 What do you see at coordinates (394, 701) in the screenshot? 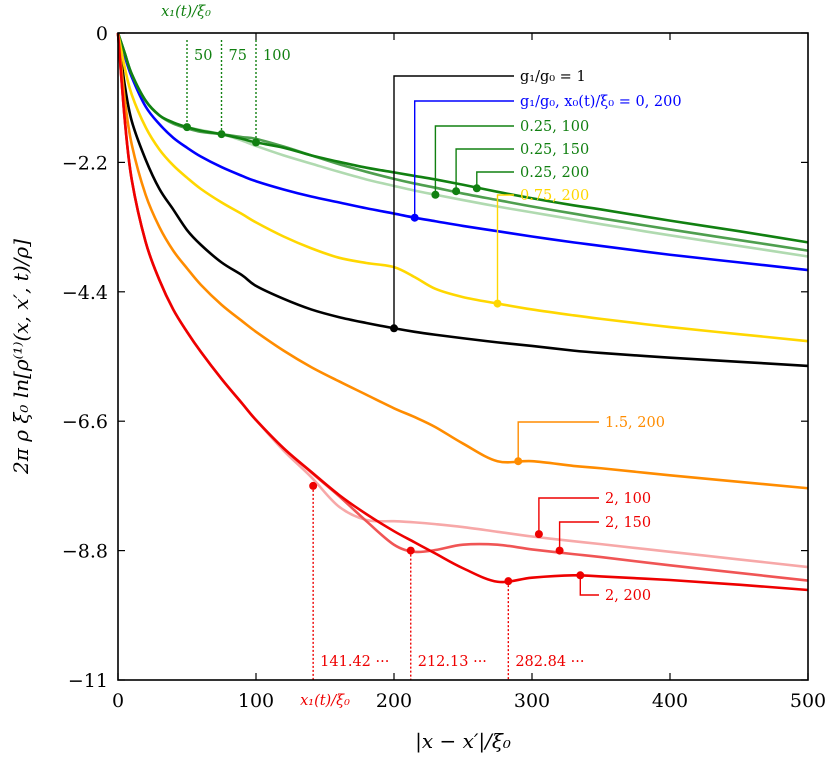
I see `x-tick-label: 200` at bounding box center [394, 701].